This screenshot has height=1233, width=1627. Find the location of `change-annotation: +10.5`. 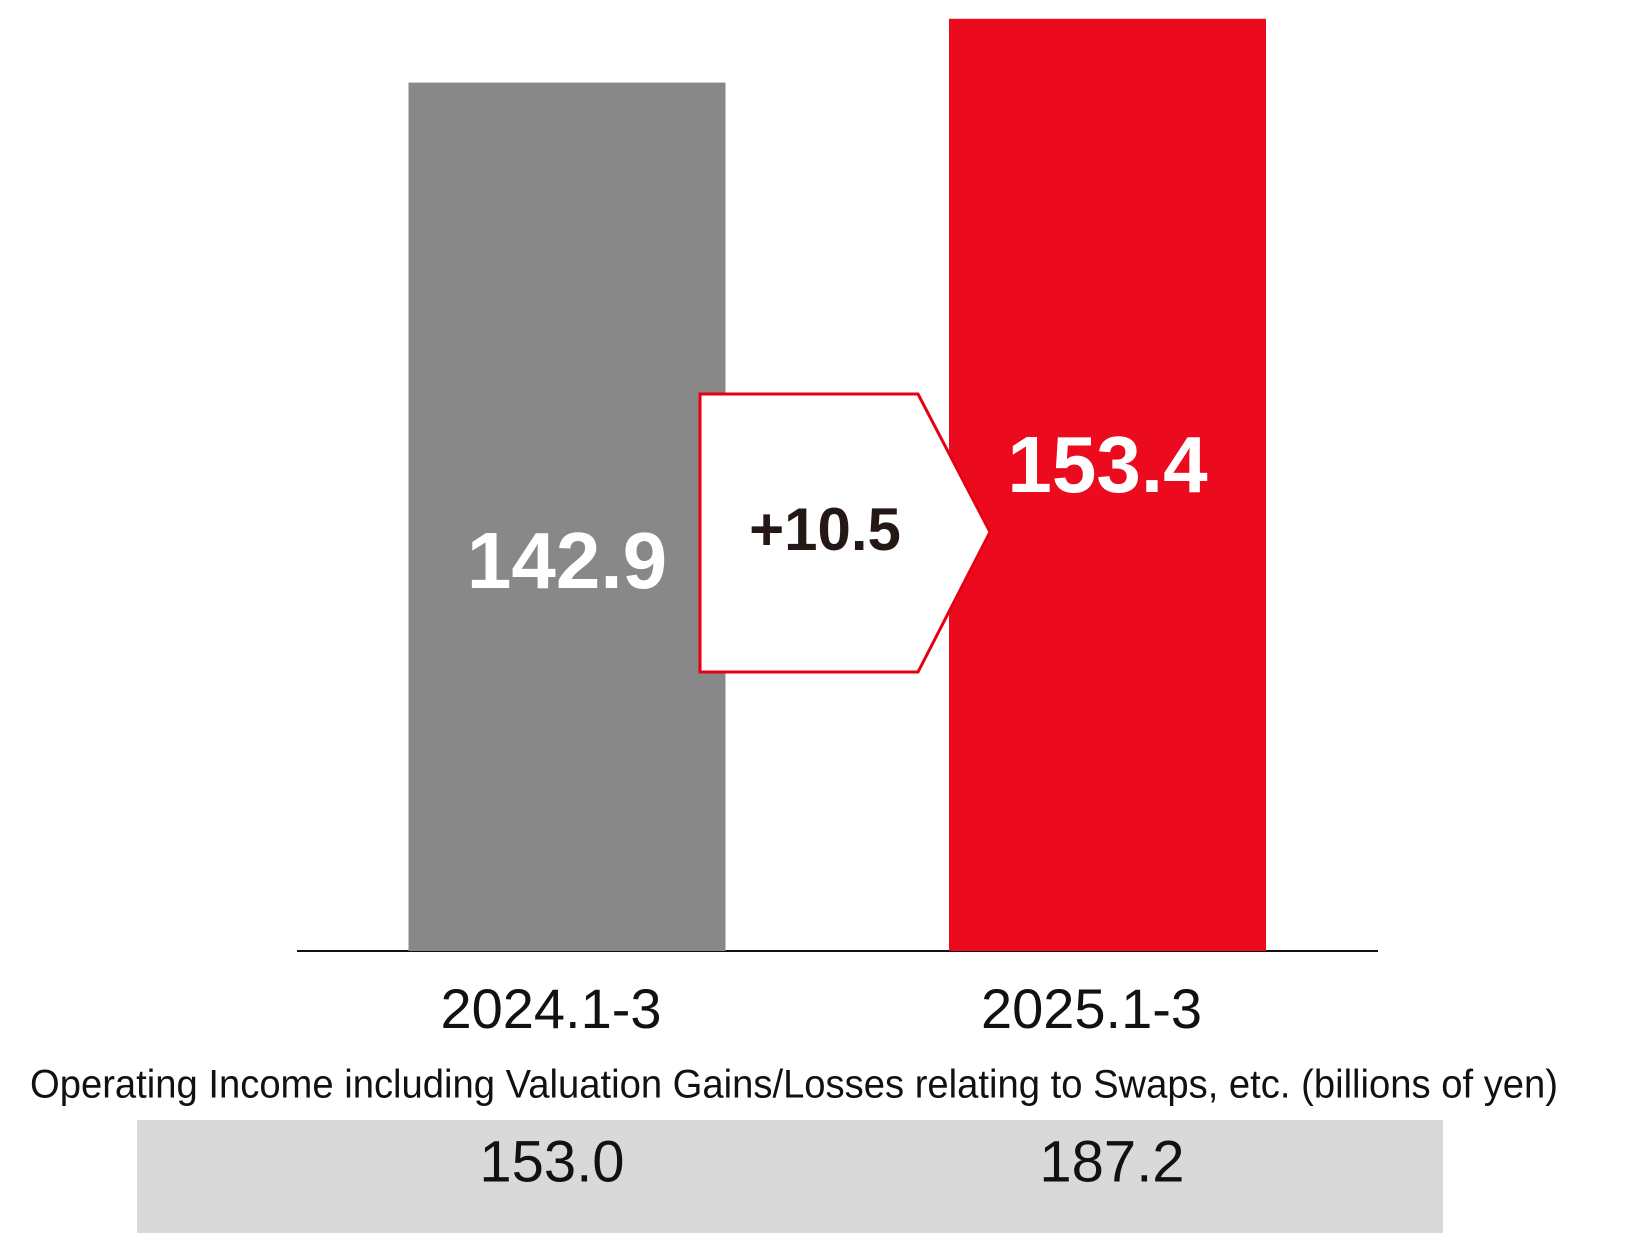

change-annotation: +10.5 is located at coordinates (825, 529).